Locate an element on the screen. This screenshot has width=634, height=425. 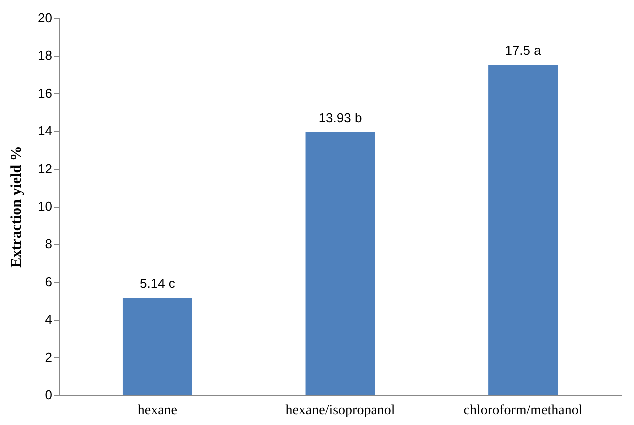
data-label: 17.5 a is located at coordinates (523, 50).